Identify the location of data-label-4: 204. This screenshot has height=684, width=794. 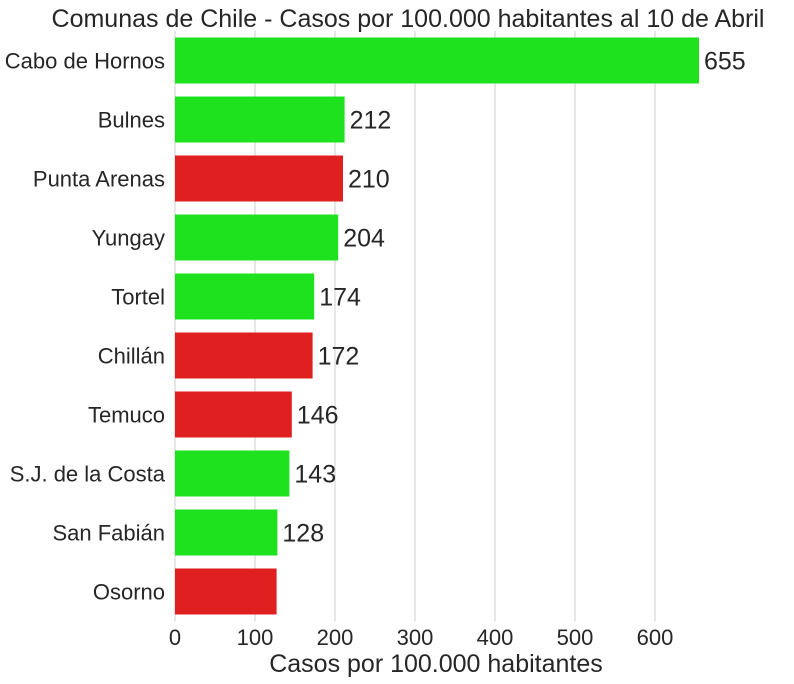
(364, 239).